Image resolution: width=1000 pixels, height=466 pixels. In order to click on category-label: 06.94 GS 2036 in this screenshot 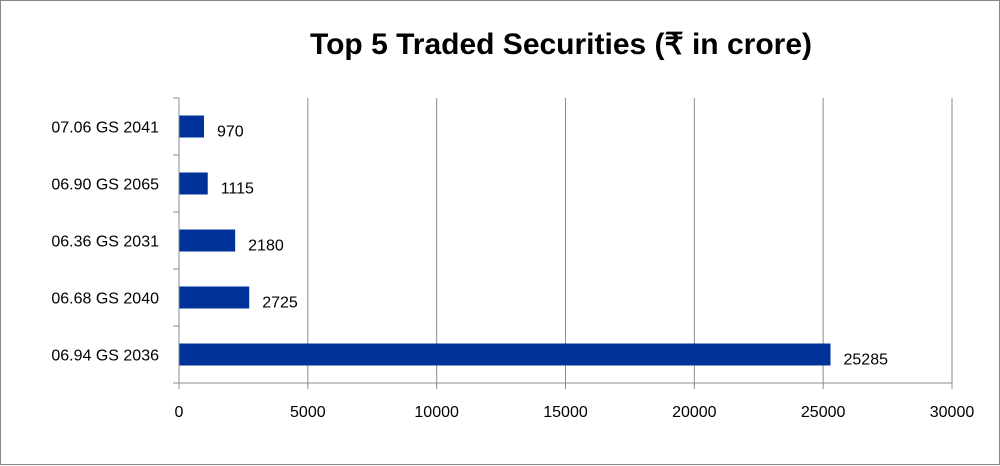, I will do `click(105, 356)`.